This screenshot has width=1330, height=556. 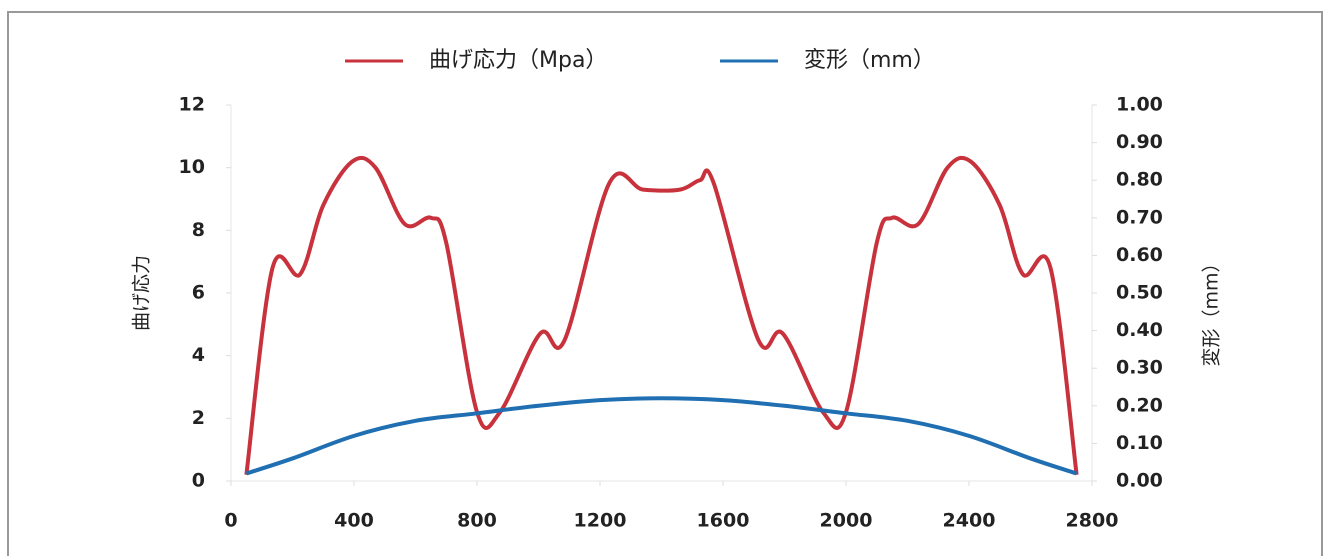 What do you see at coordinates (1139, 405) in the screenshot?
I see `y2-tick-label: 0.20` at bounding box center [1139, 405].